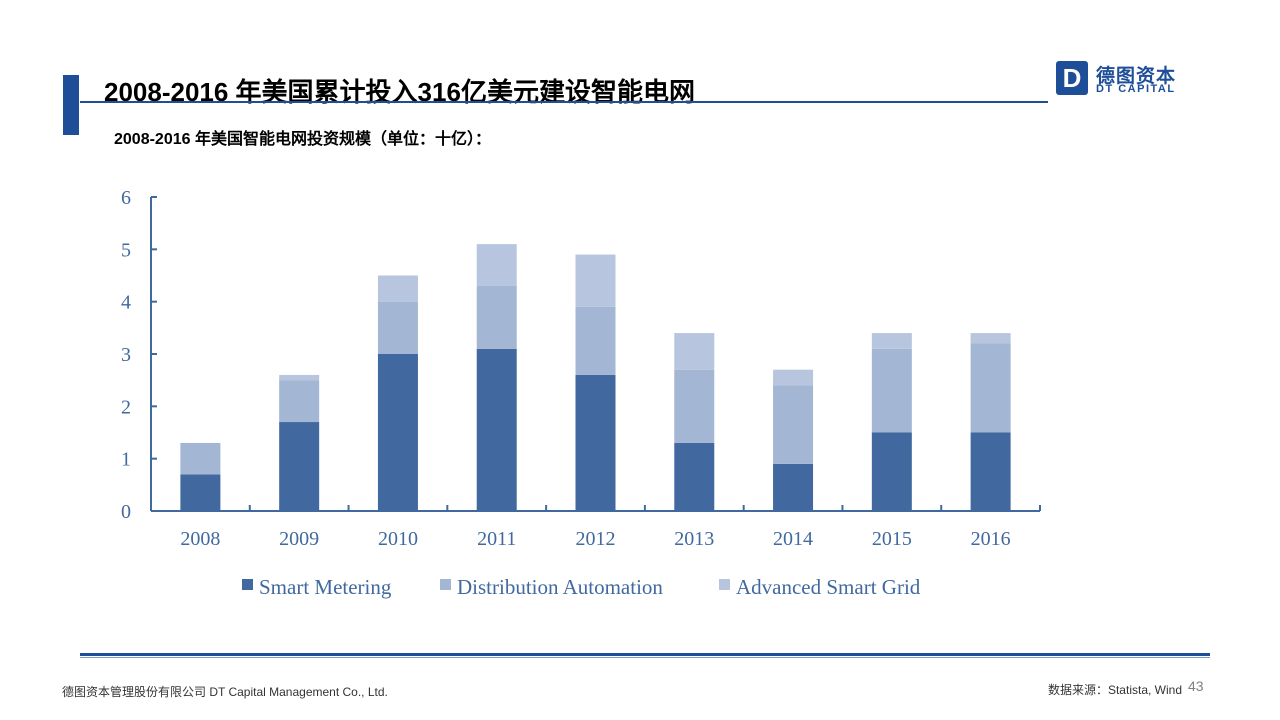 This screenshot has height=720, width=1280. I want to click on x-tick-label: 2010, so click(398, 539).